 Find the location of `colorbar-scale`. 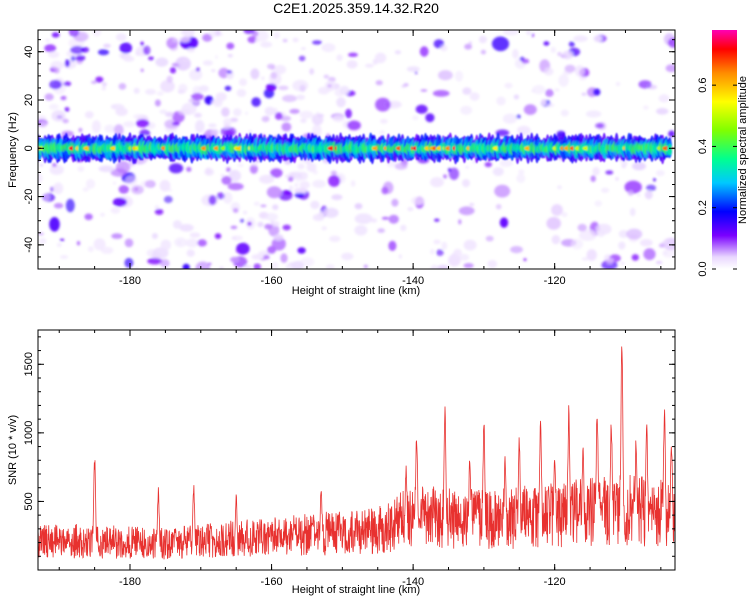

colorbar-scale is located at coordinates (724, 149).